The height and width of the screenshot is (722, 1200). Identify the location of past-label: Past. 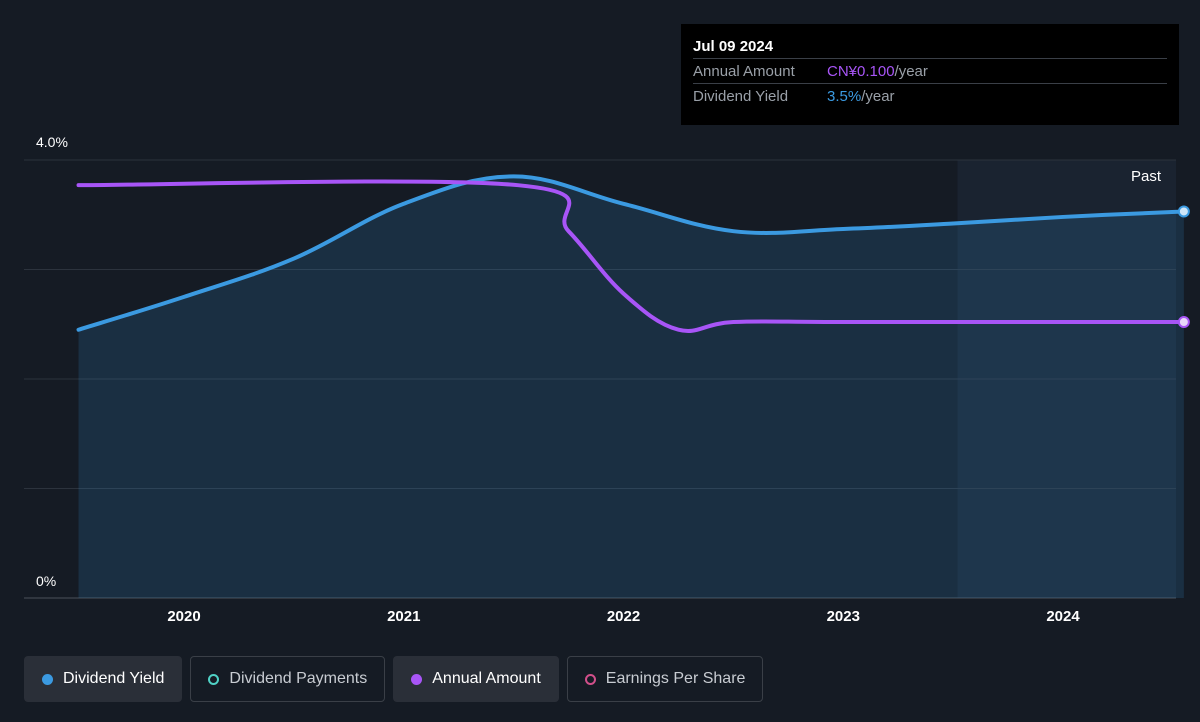
(1146, 176).